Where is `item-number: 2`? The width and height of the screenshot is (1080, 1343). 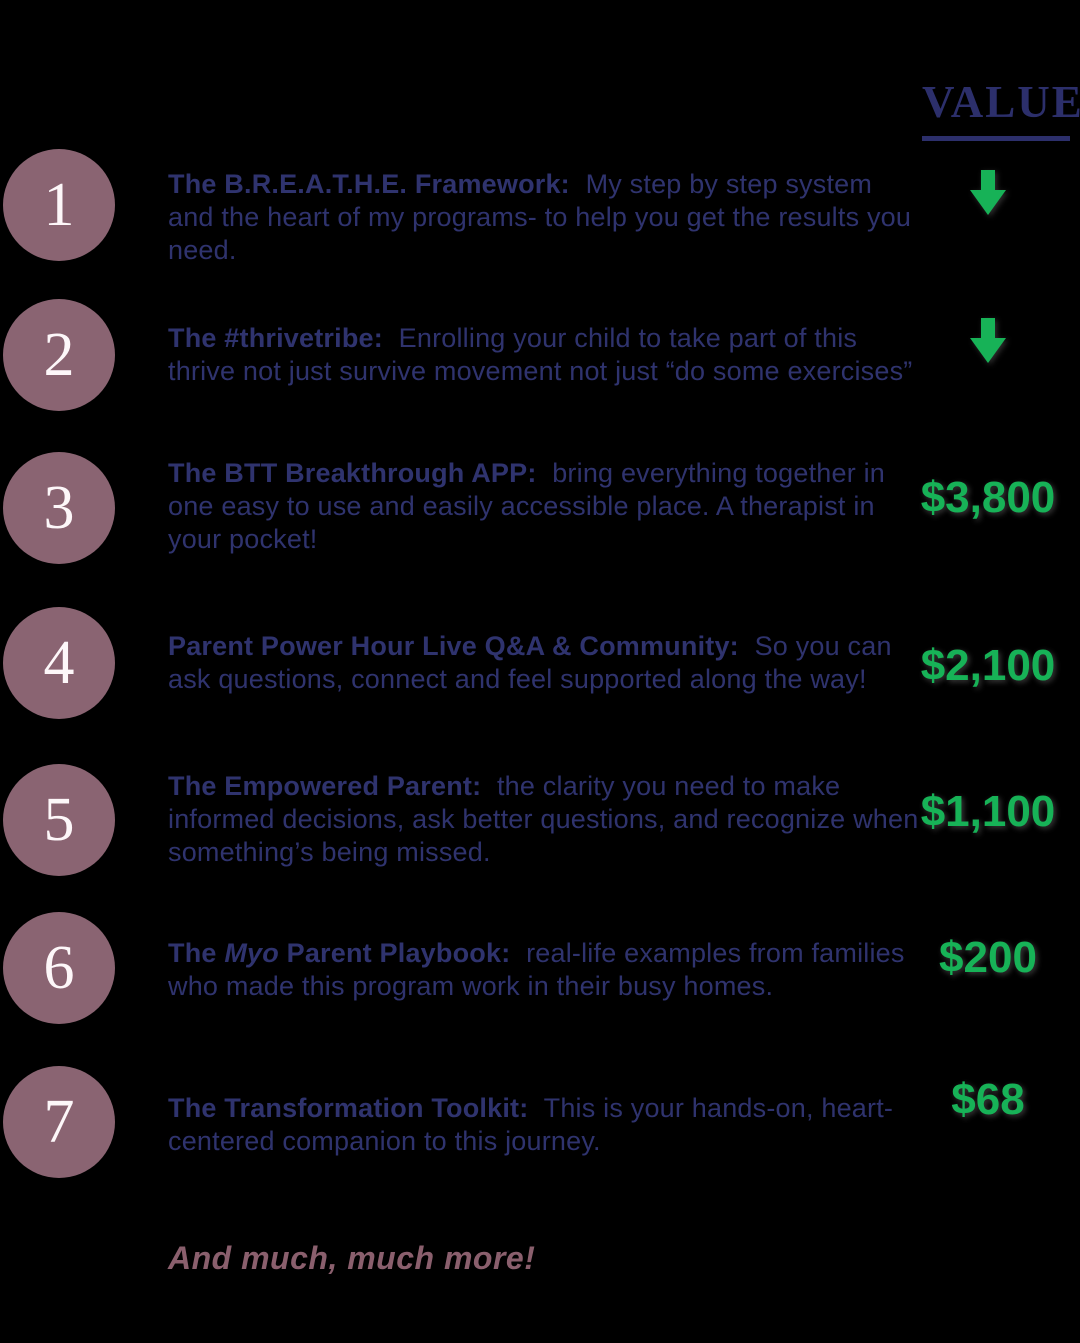 item-number: 2 is located at coordinates (59, 354).